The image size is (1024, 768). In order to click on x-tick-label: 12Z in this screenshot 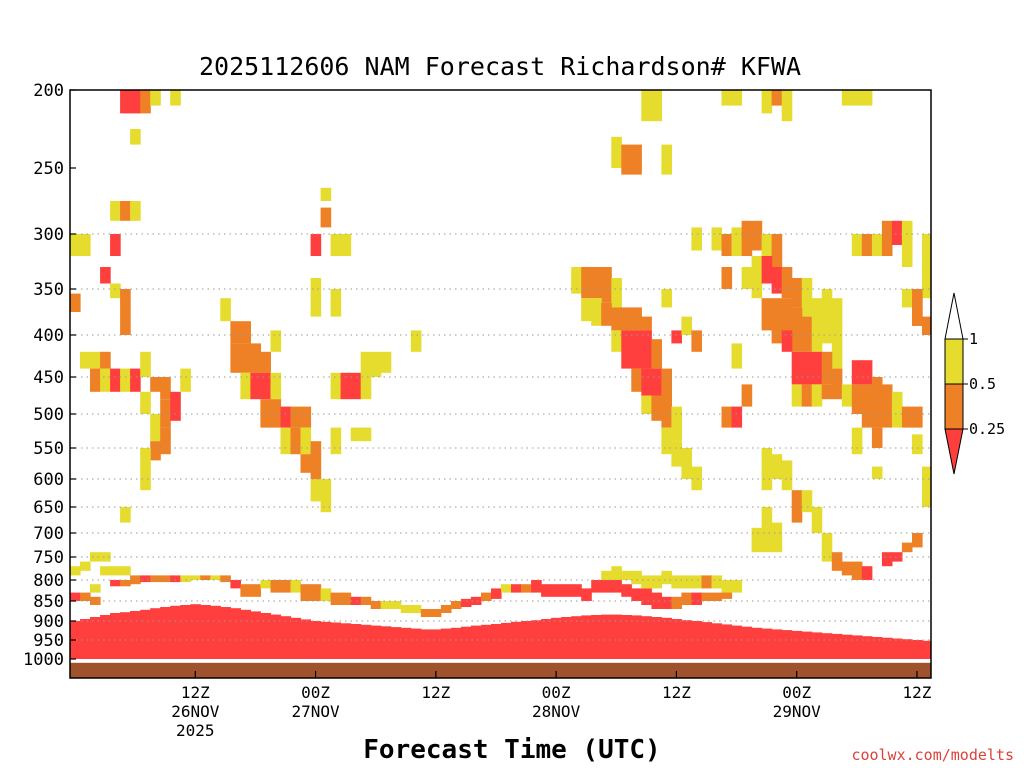, I will do `click(435, 692)`.